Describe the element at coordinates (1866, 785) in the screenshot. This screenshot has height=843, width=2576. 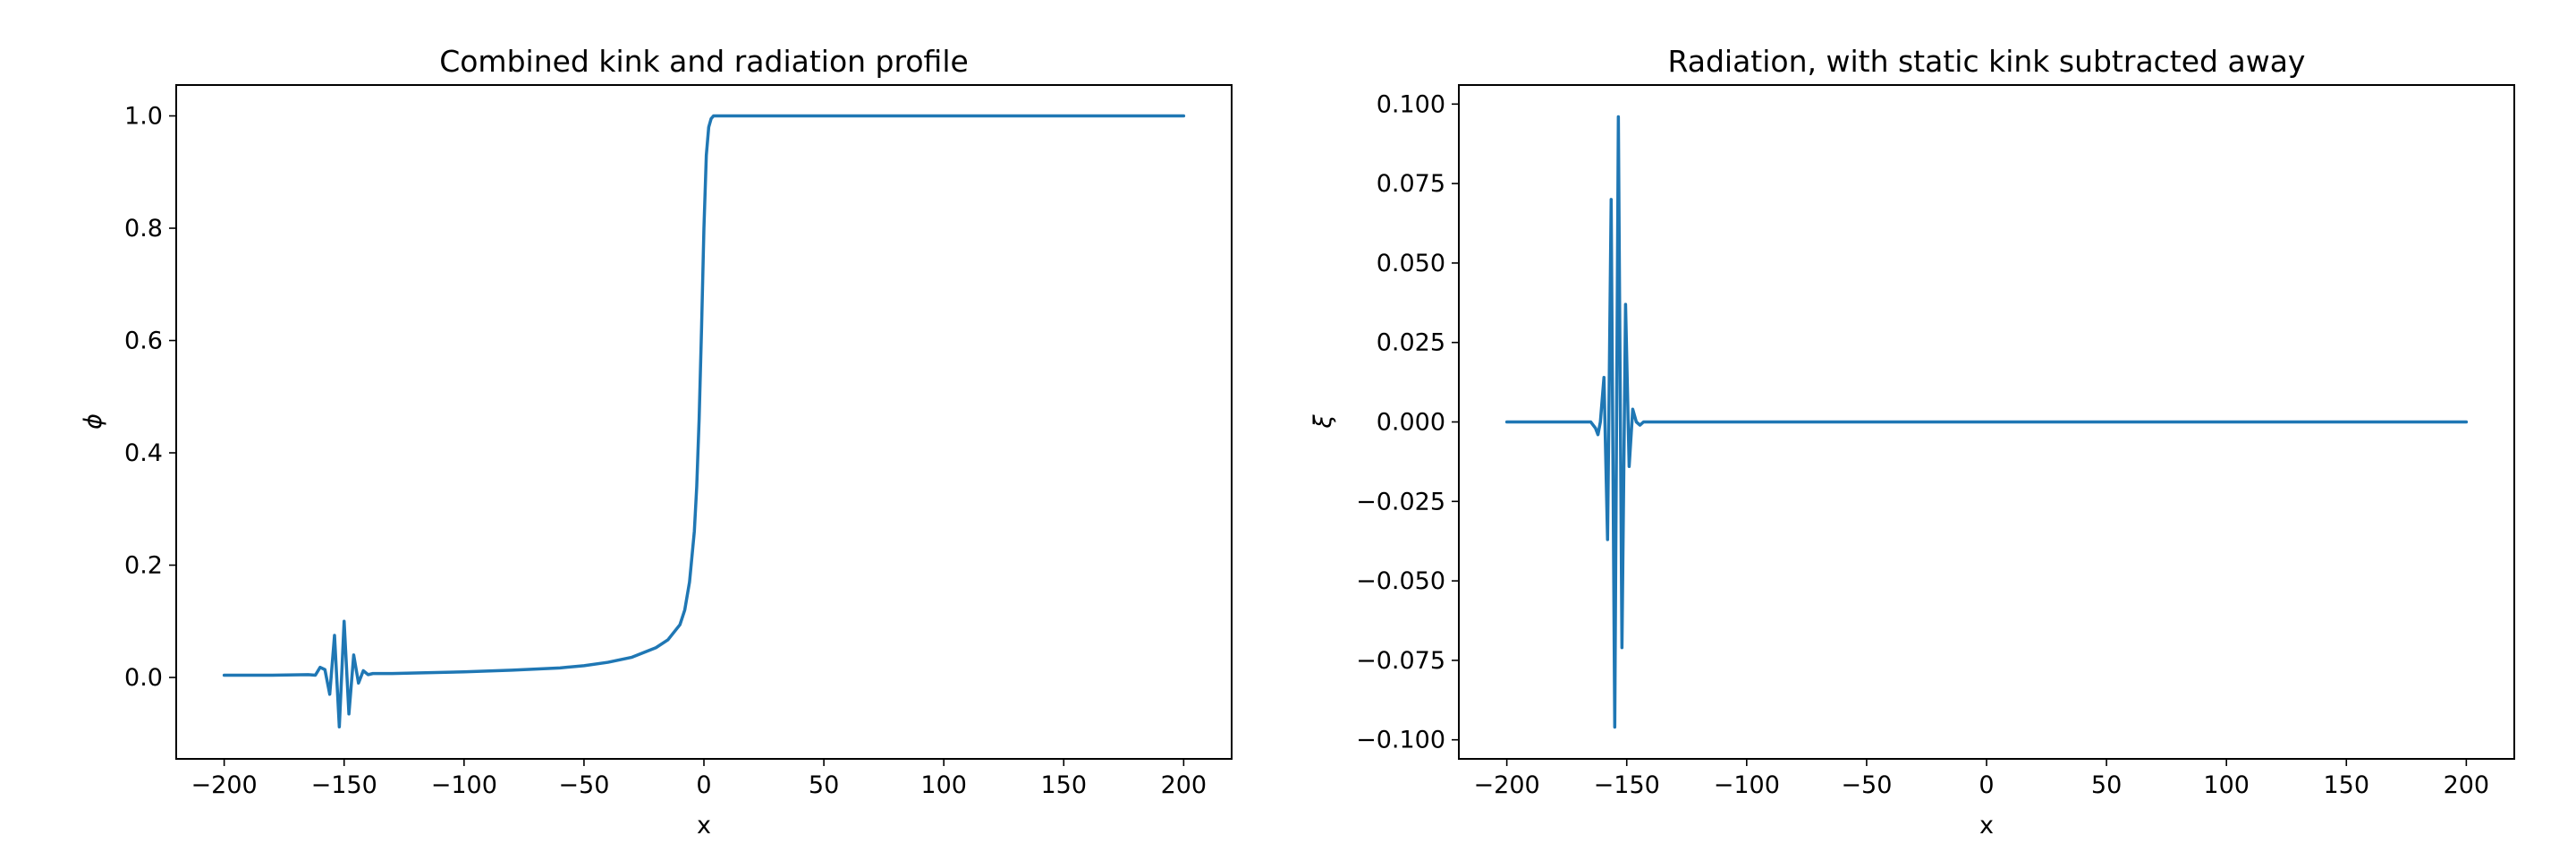
I see `chart-right-x-tick-label: −50` at that location.